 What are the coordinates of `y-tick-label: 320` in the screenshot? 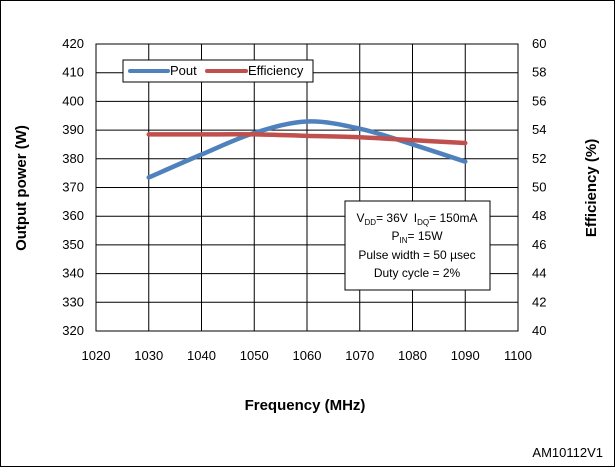 It's located at (73, 330).